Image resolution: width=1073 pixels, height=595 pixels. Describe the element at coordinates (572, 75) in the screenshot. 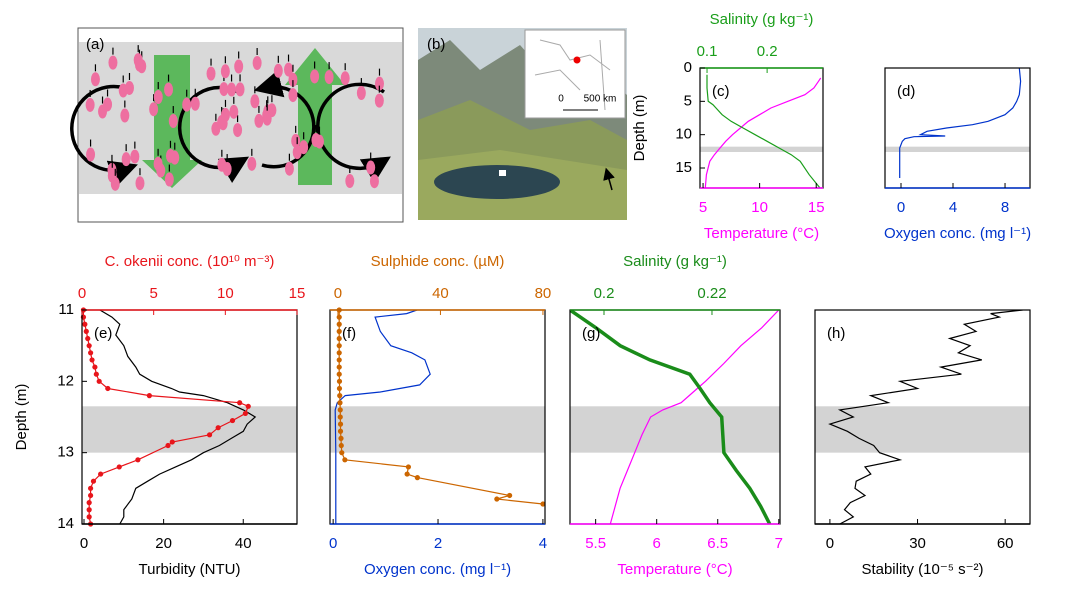

I see `map-borders` at that location.